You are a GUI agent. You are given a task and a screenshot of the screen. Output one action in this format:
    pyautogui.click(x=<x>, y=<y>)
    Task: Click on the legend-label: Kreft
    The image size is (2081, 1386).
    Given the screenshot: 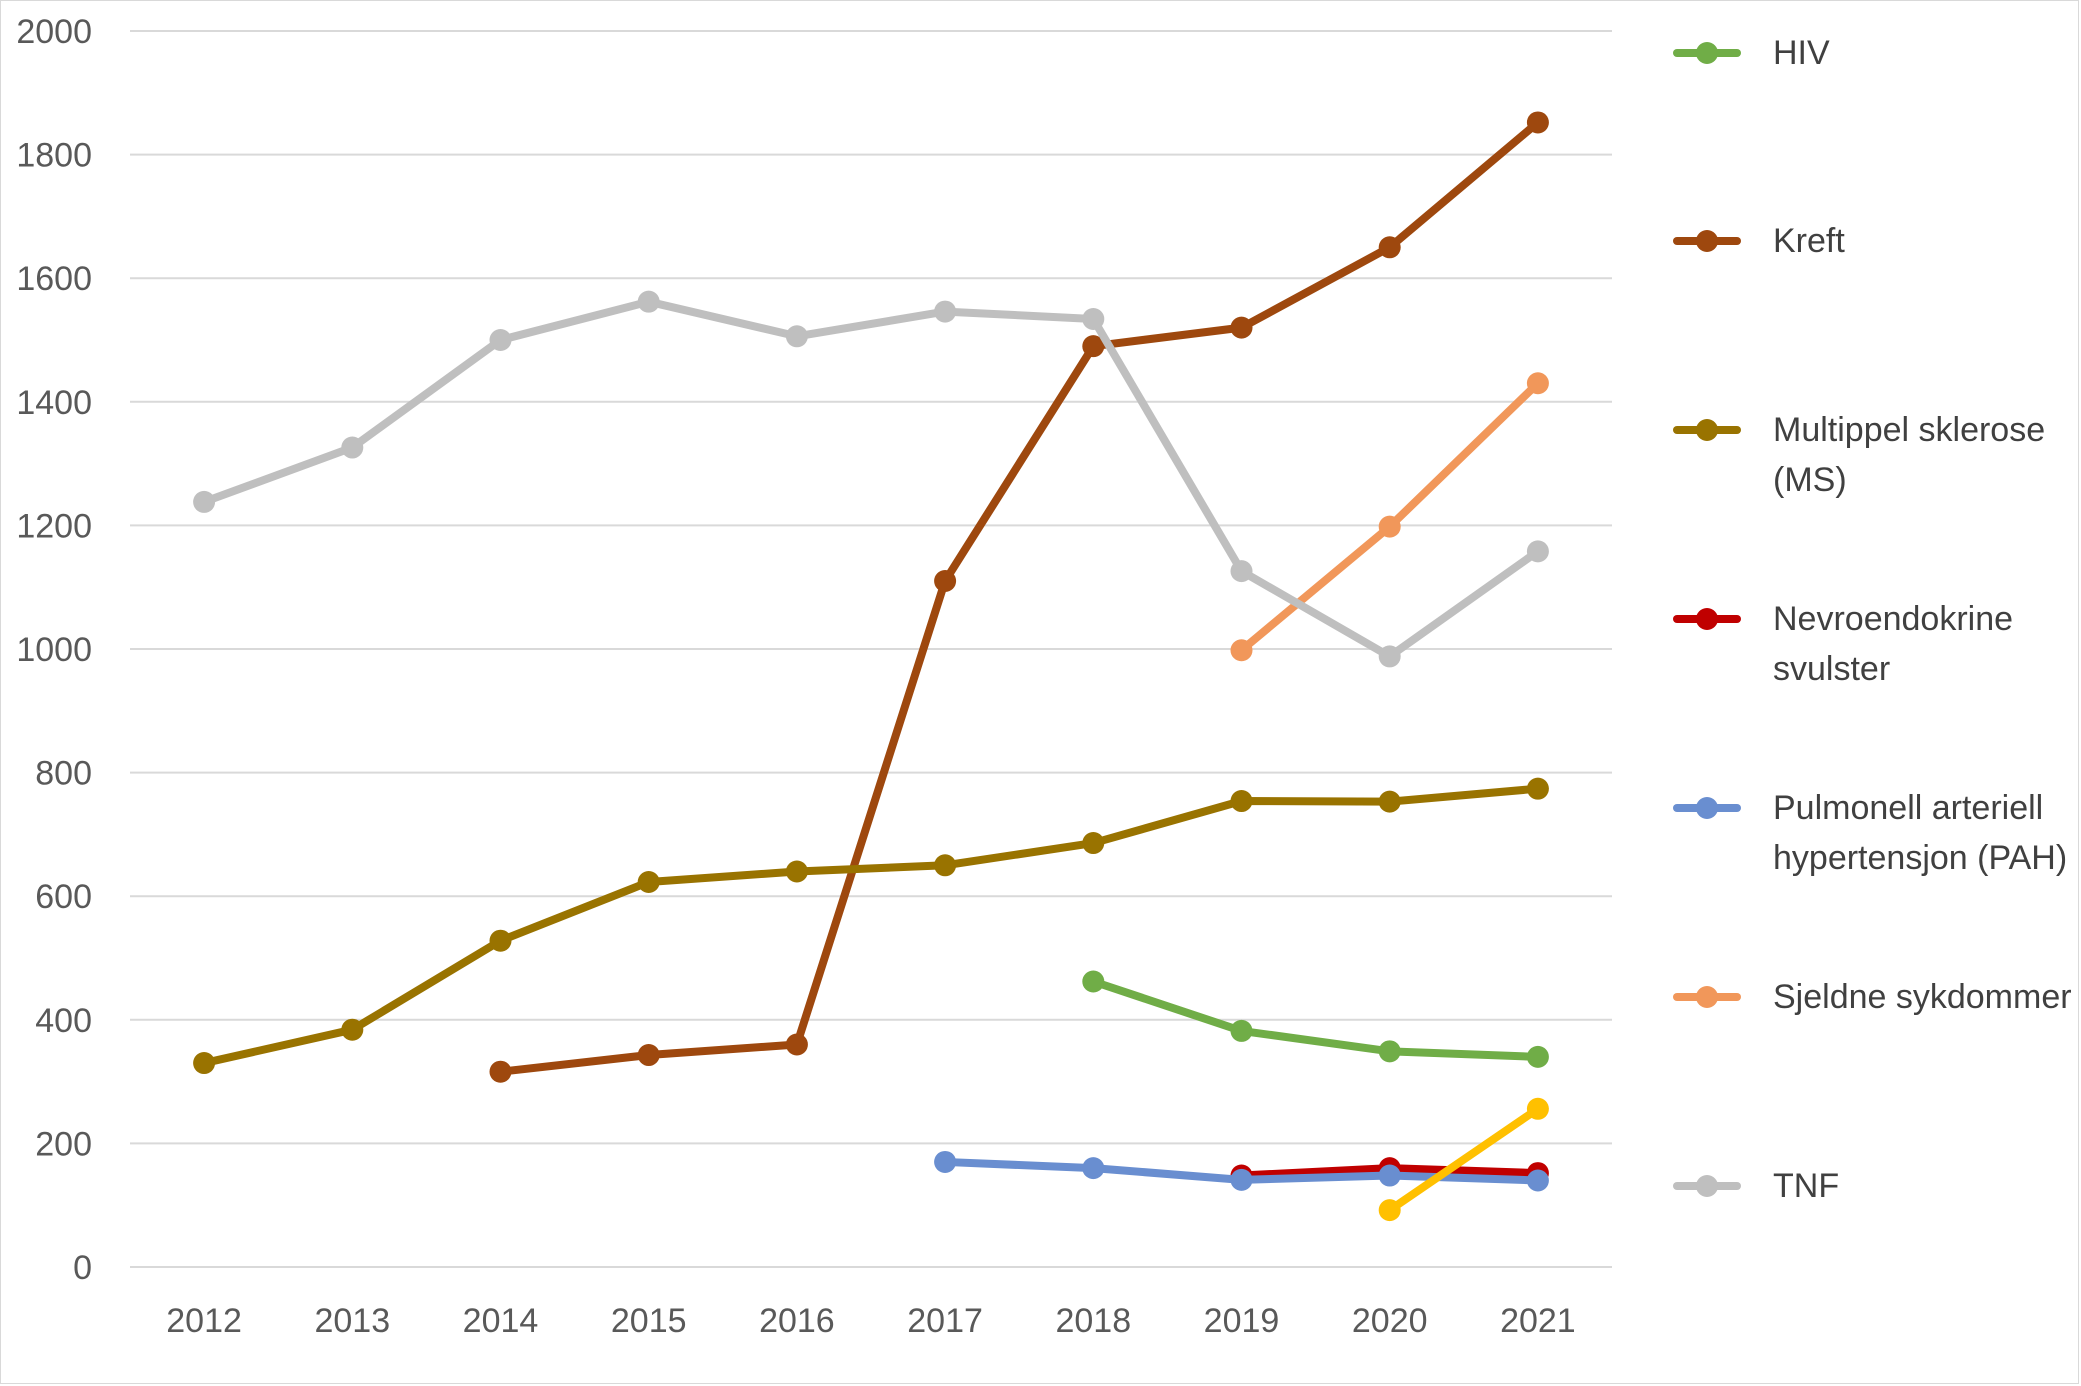 What is the action you would take?
    pyautogui.click(x=1809, y=241)
    